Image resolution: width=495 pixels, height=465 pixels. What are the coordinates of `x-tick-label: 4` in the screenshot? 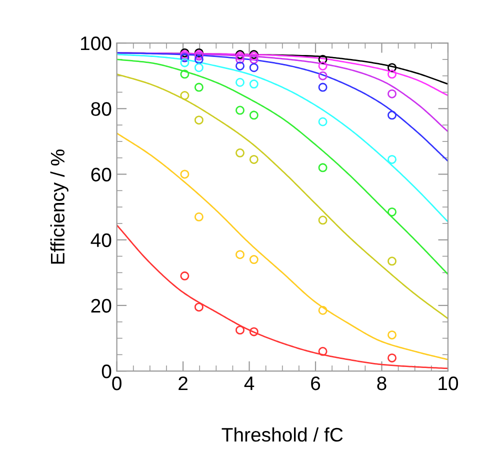 It's located at (249, 383).